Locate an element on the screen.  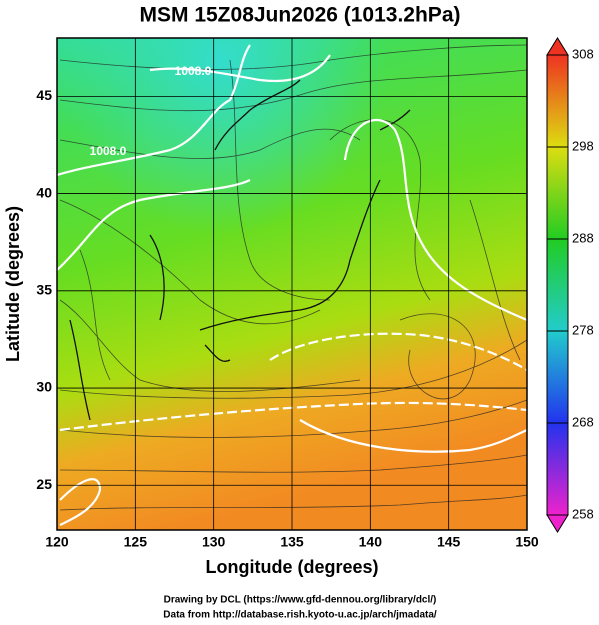
y-tick-label: 30 is located at coordinates (44, 387).